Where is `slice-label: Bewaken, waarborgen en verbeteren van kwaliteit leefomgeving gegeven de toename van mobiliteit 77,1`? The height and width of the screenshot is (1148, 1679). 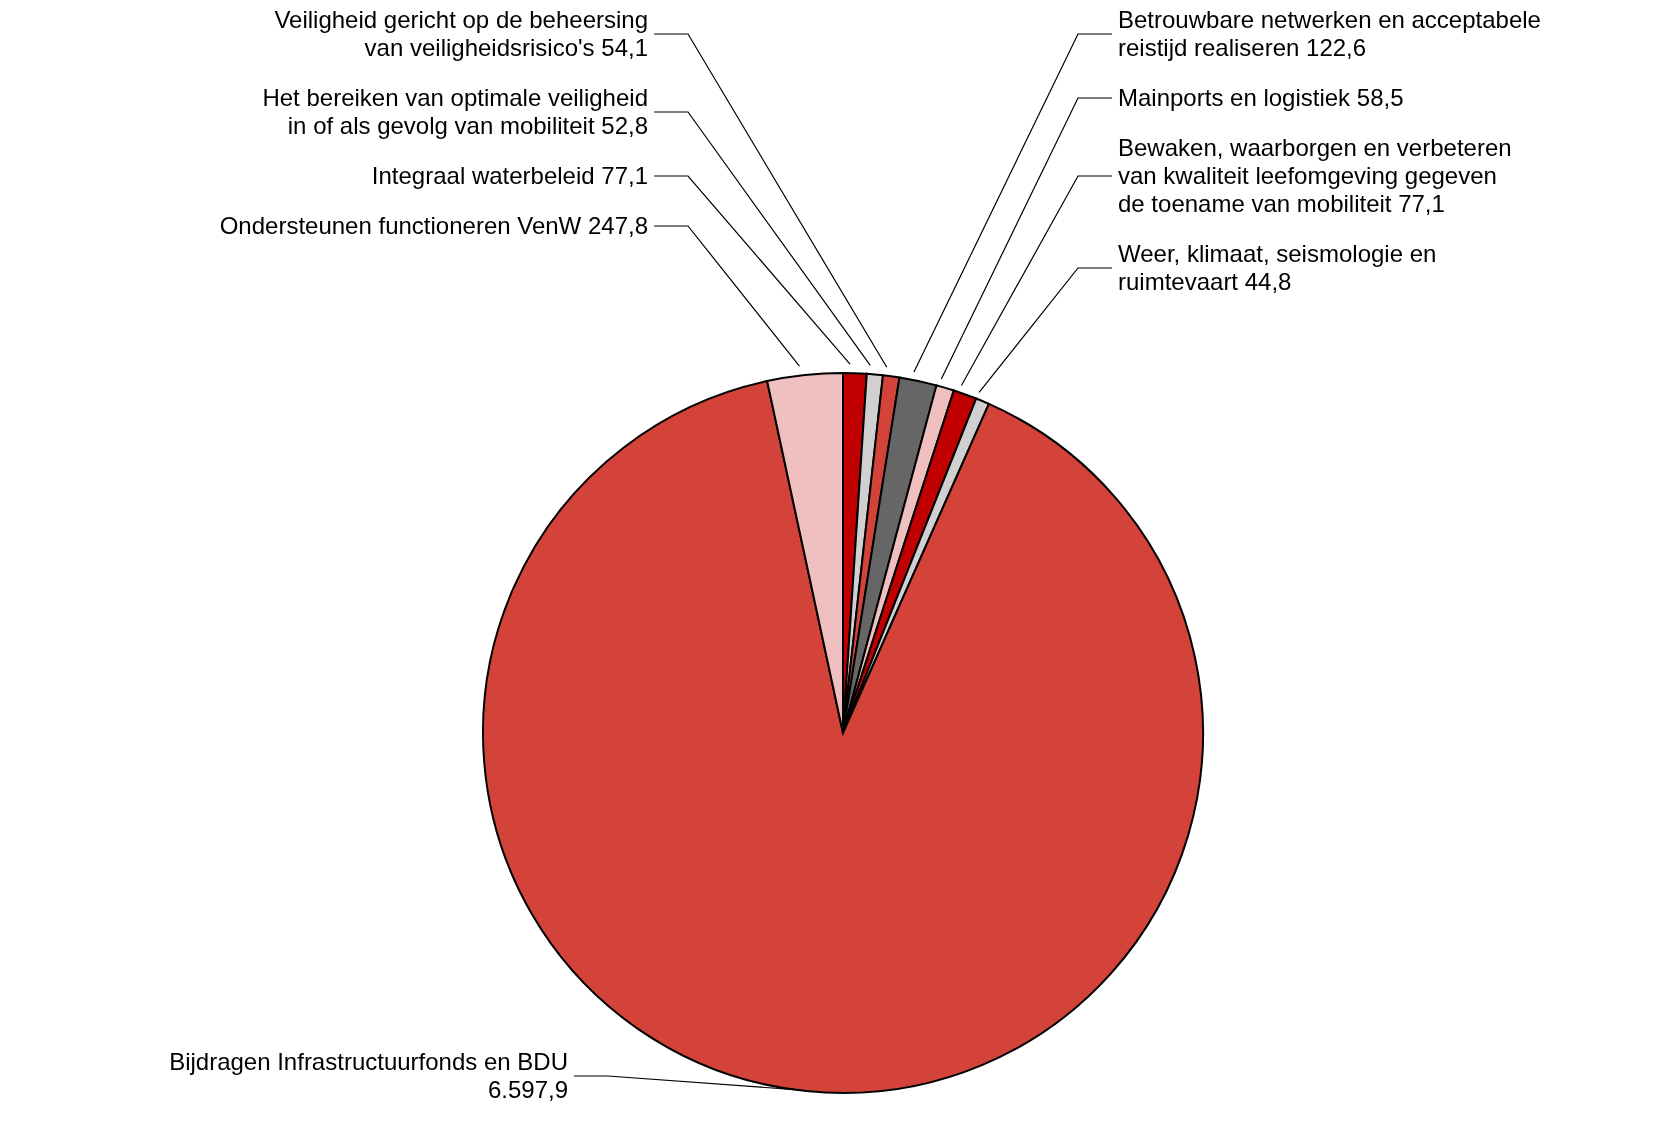
slice-label: Bewaken, waarborgen en verbeteren van kwaliteit leefomgeving gegeven de toename van mobiliteit 77,1 is located at coordinates (1315, 175).